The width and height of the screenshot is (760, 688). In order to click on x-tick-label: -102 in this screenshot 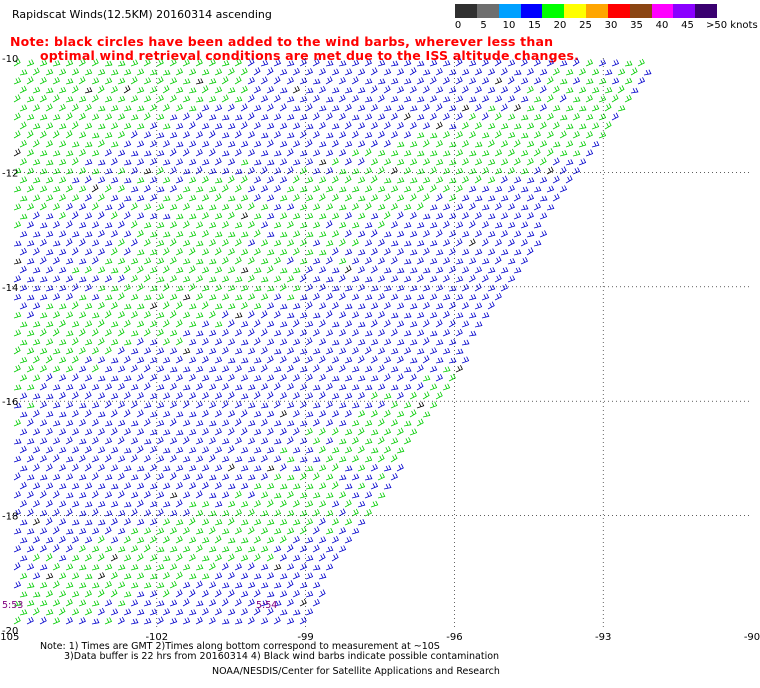, I will do `click(156, 637)`.